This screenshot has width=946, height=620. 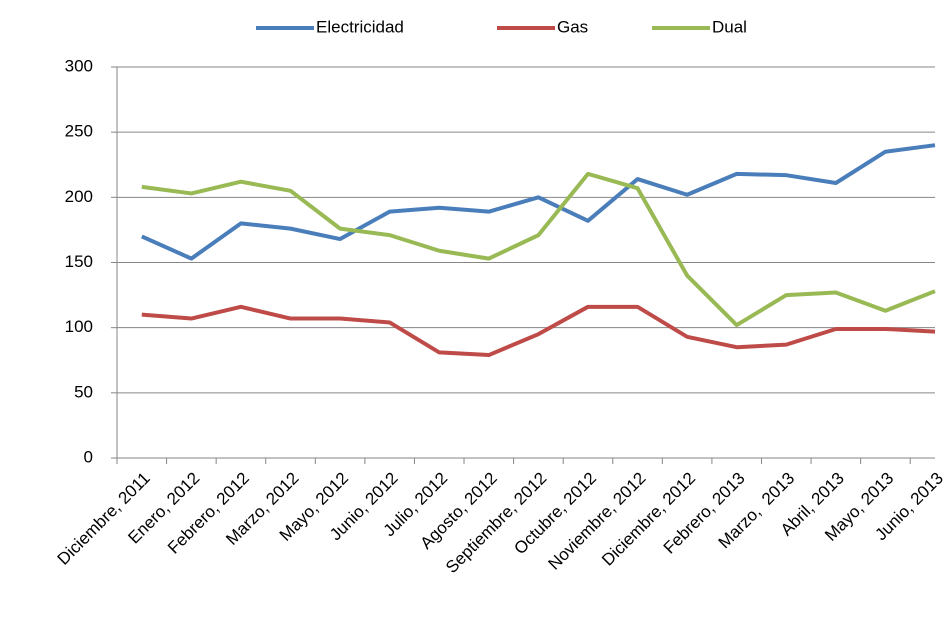 I want to click on y-tick-label: 150, so click(x=79, y=261).